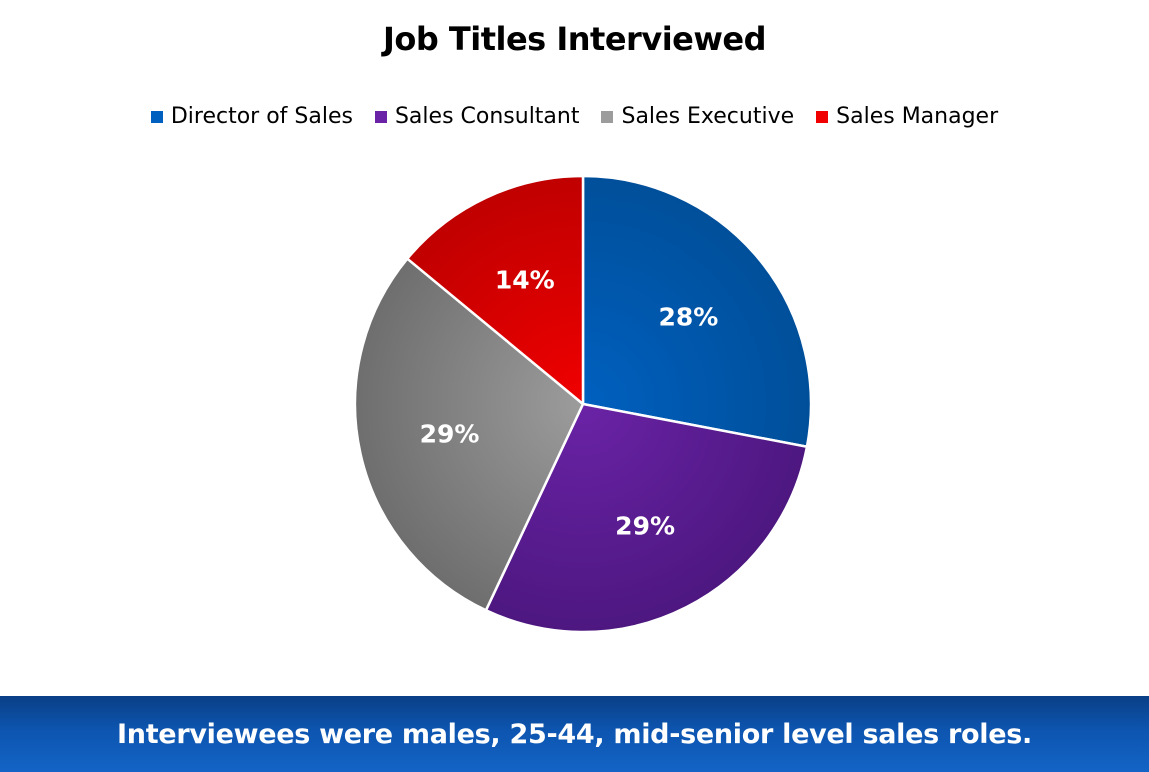  I want to click on pie-slice-director-of-sales, so click(697, 311).